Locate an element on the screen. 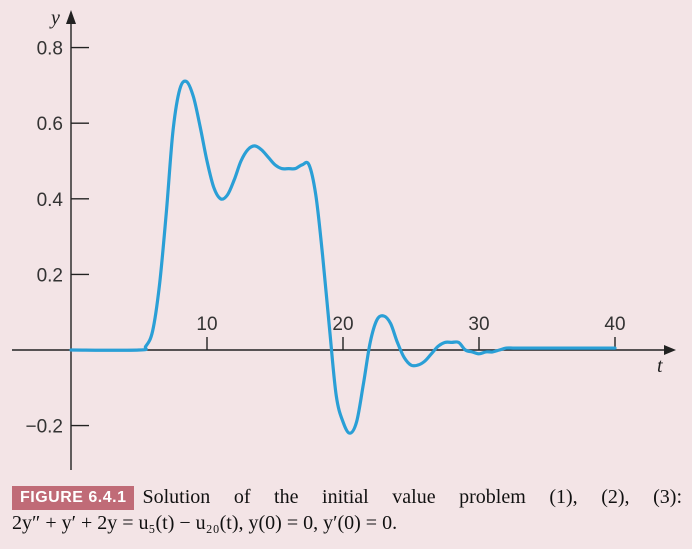  y-axis-label: y is located at coordinates (54, 18).